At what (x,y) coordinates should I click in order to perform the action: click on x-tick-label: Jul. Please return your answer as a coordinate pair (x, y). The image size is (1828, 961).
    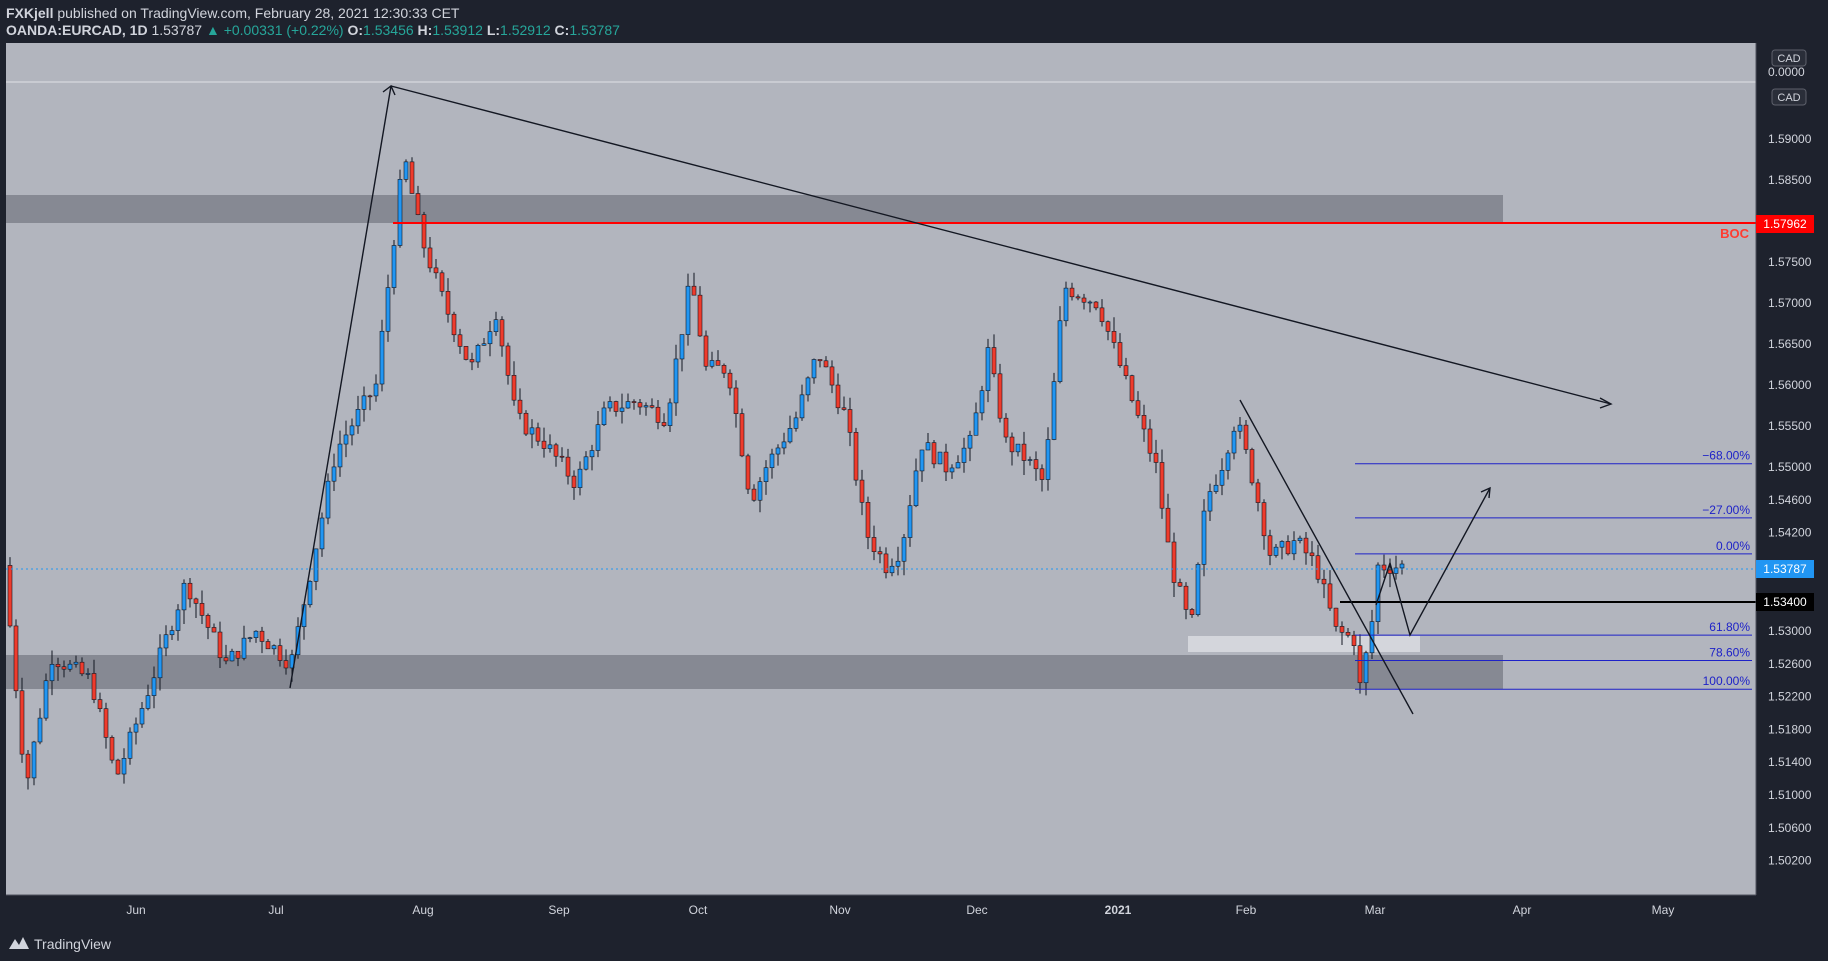
    Looking at the image, I should click on (275, 910).